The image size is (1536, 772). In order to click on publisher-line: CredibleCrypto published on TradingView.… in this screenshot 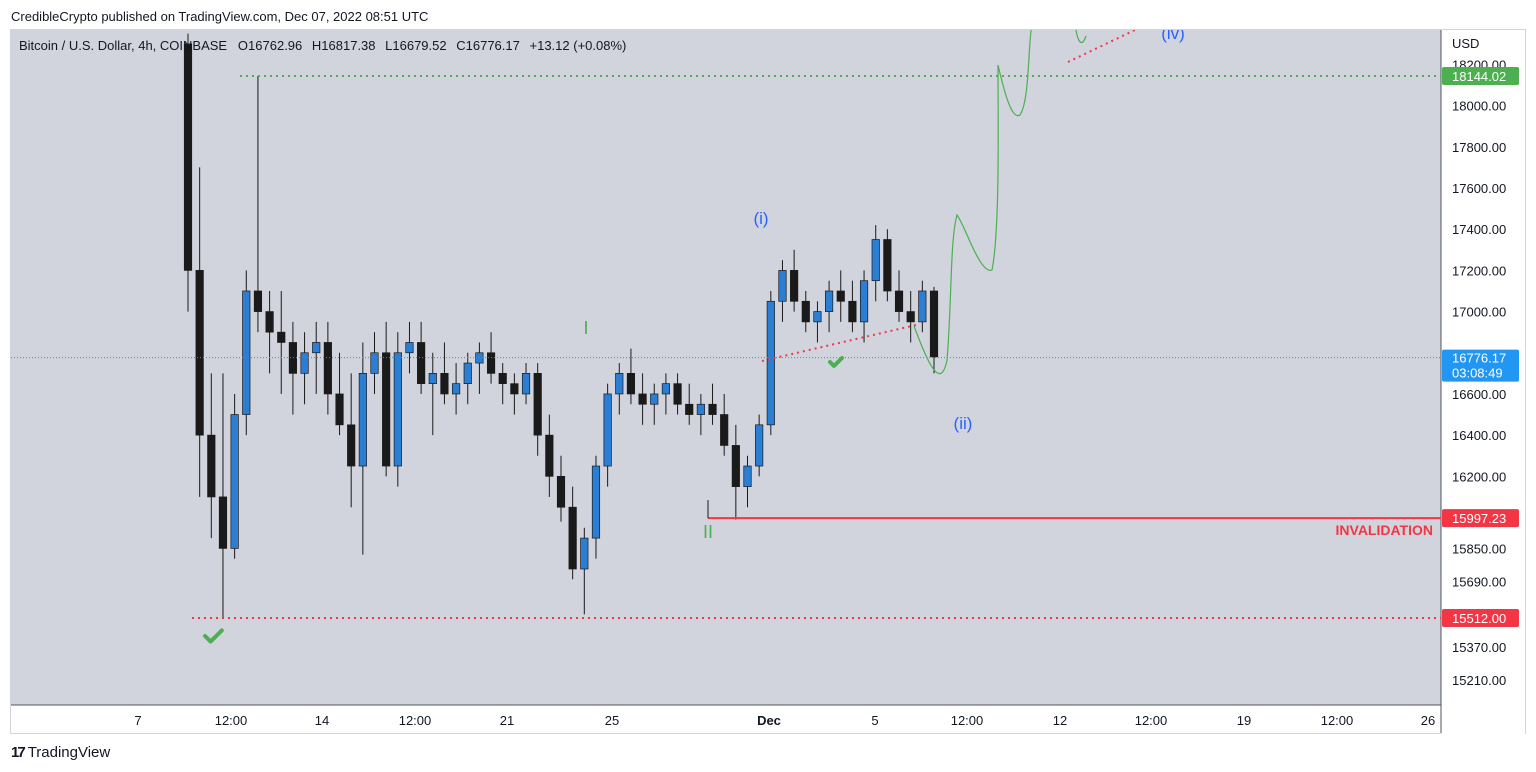, I will do `click(220, 16)`.